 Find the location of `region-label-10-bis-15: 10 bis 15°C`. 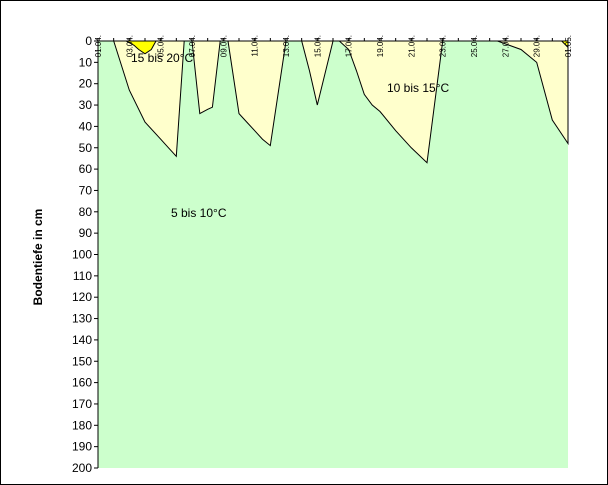

region-label-10-bis-15: 10 bis 15°C is located at coordinates (418, 88).